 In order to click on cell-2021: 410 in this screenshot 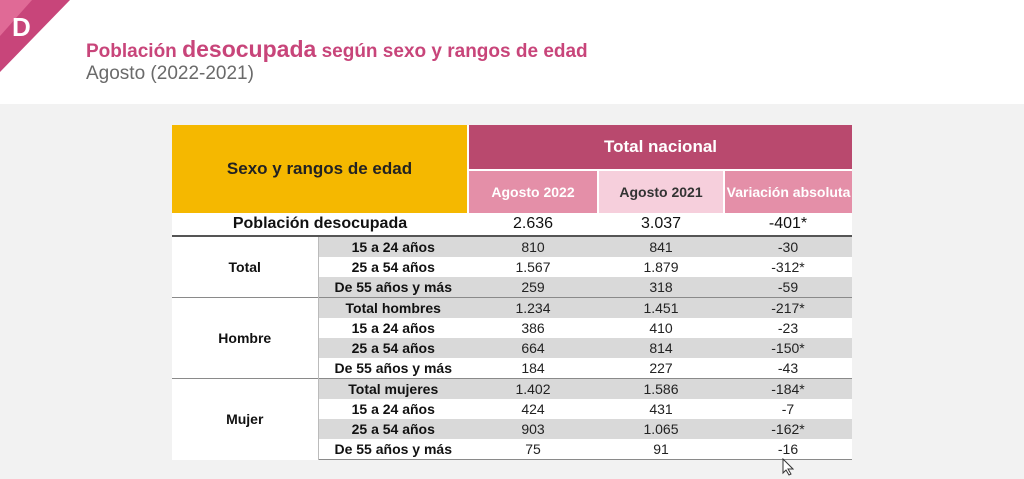, I will do `click(661, 328)`.